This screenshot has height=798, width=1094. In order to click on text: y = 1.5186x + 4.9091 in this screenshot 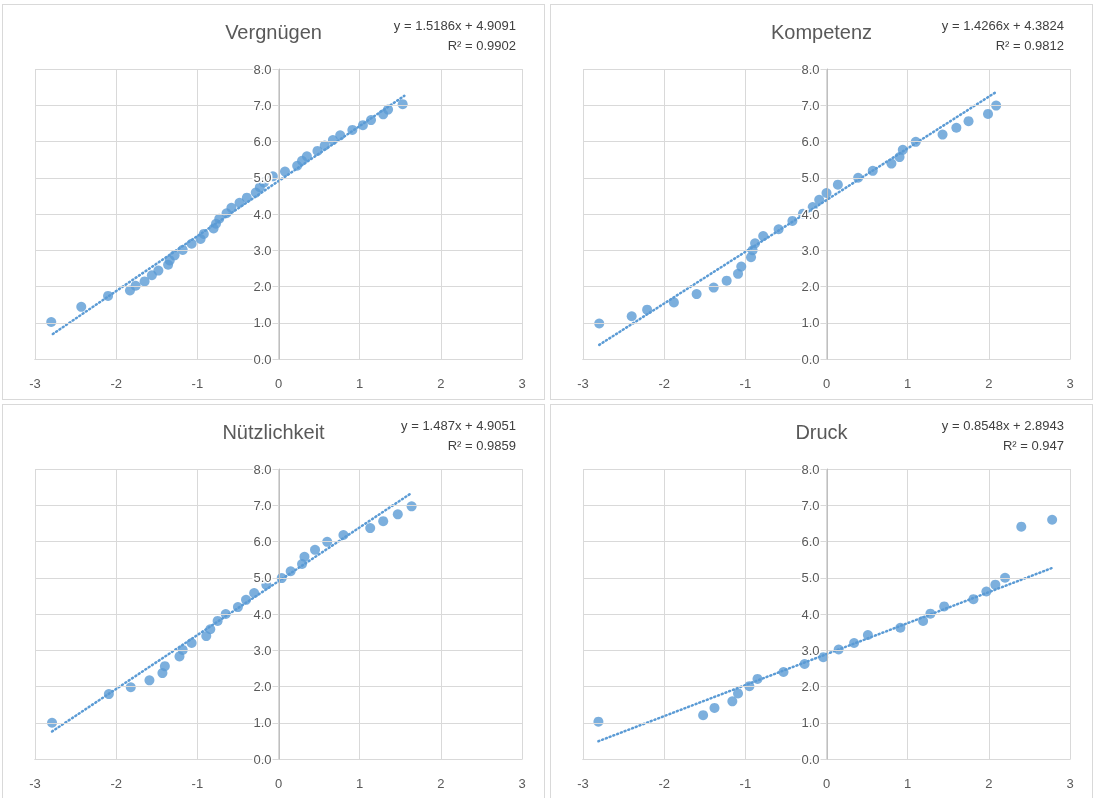, I will do `click(454, 25)`.